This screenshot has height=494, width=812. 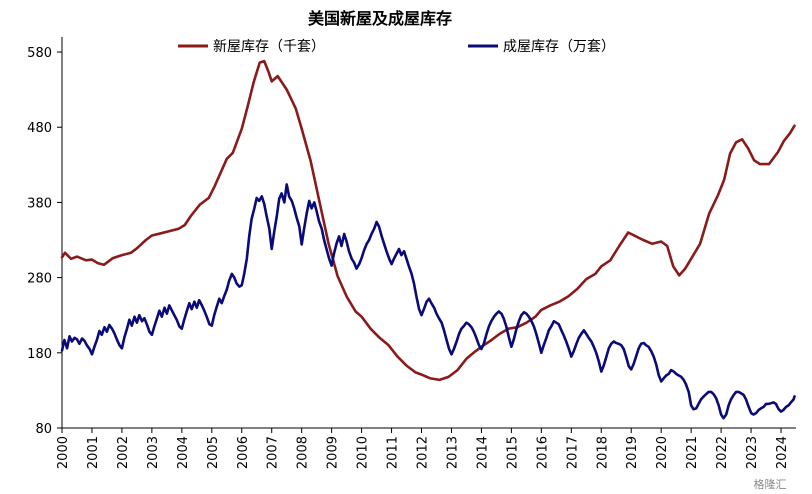 What do you see at coordinates (153, 452) in the screenshot?
I see `x-tick-label: 2003` at bounding box center [153, 452].